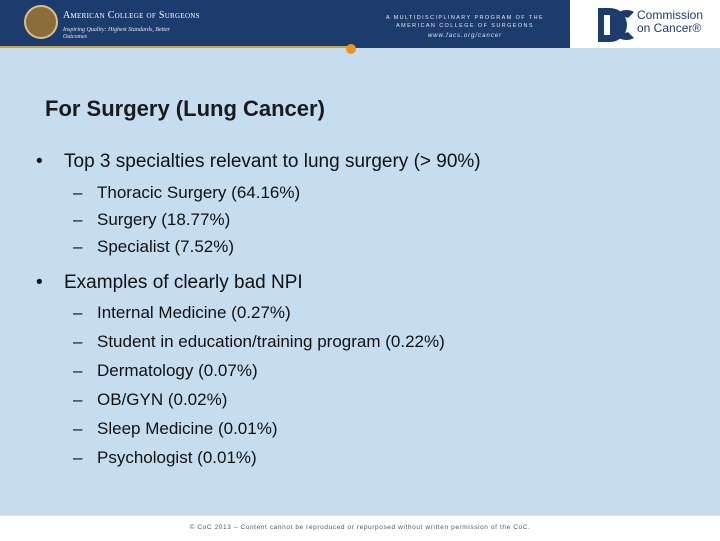 Image resolution: width=720 pixels, height=541 pixels. I want to click on slide-title: For Surgery (Lung Cancer), so click(185, 108).